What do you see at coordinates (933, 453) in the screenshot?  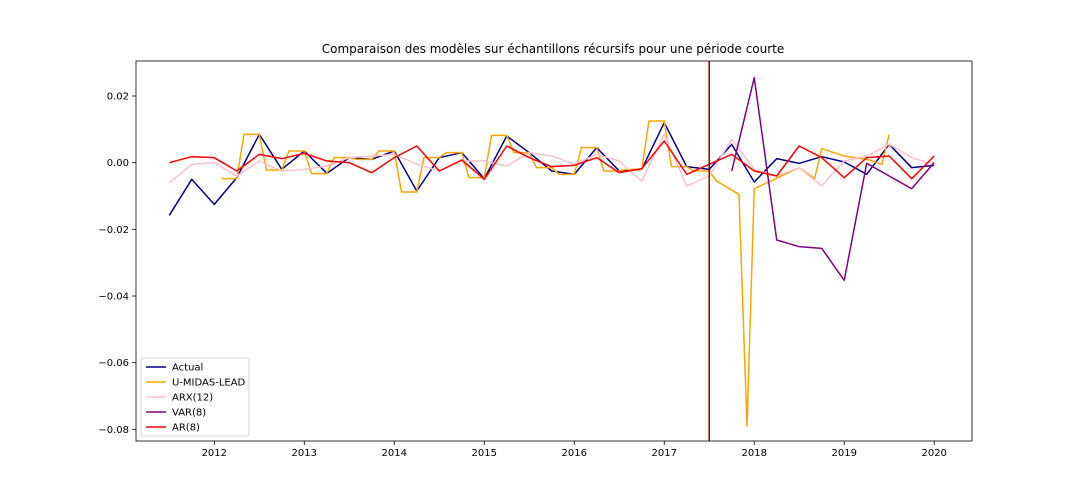 I see `x-tick-label: 2020` at bounding box center [933, 453].